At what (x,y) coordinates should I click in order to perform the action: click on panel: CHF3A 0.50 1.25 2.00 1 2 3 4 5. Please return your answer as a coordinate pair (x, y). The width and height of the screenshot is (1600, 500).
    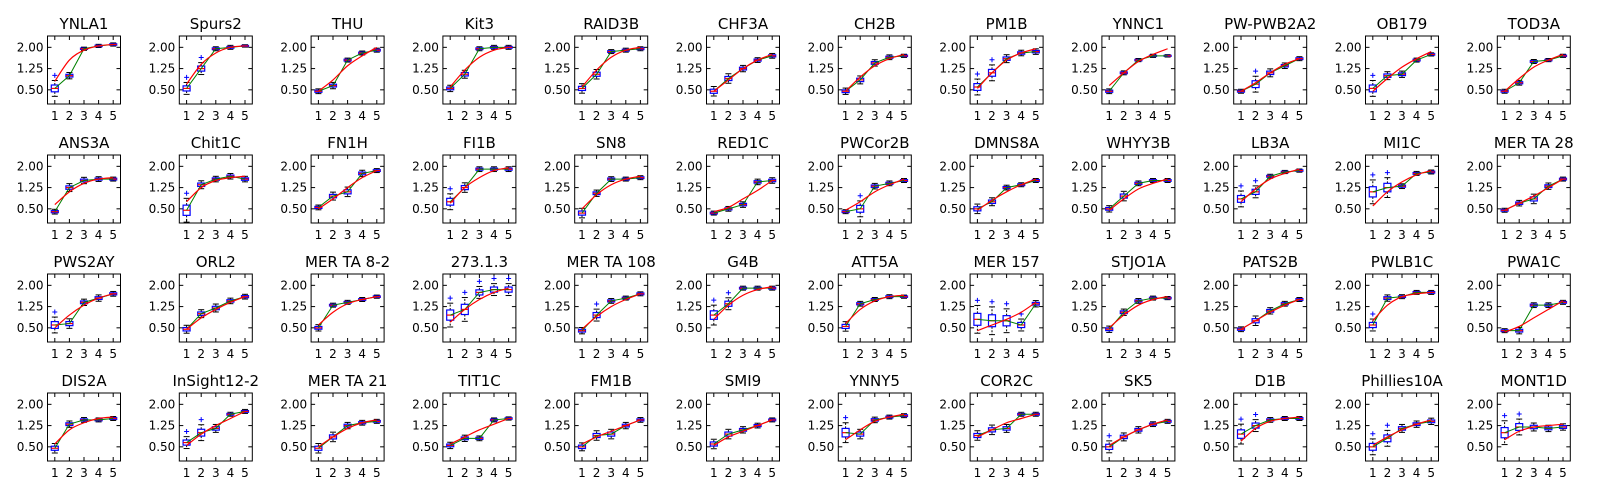
    Looking at the image, I should click on (728, 69).